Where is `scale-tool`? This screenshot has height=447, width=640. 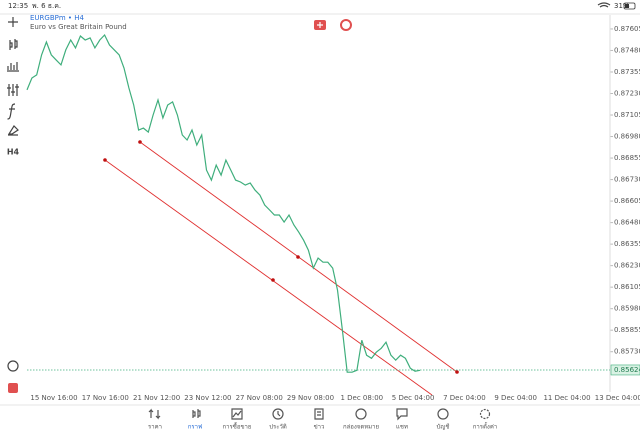 scale-tool is located at coordinates (13, 366).